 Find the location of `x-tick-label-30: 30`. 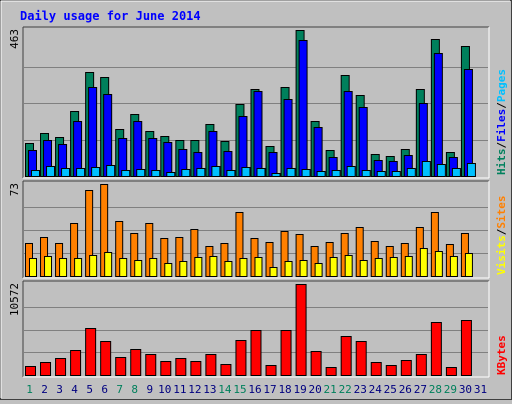

x-tick-label-30: 30 is located at coordinates (465, 389).